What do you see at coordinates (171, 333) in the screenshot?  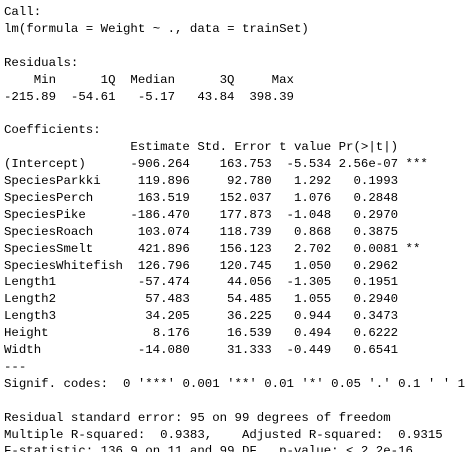 I see `coef-value: 8.176` at bounding box center [171, 333].